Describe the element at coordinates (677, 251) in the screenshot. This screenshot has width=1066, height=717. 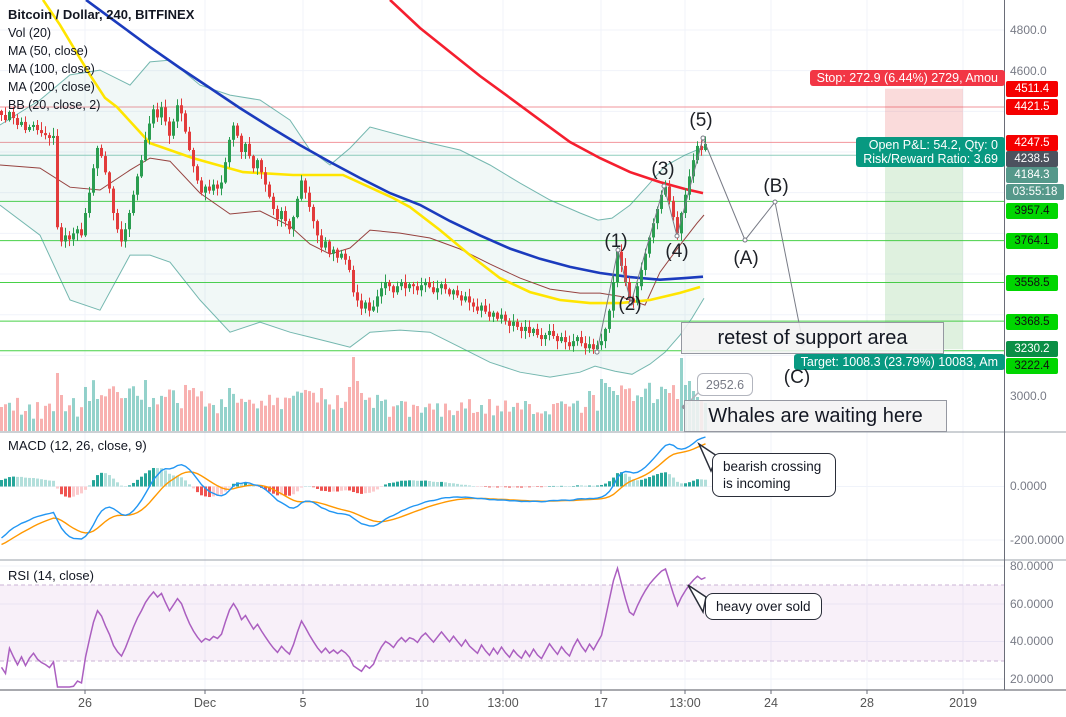
I see `elliott-wave-label: (4)` at that location.